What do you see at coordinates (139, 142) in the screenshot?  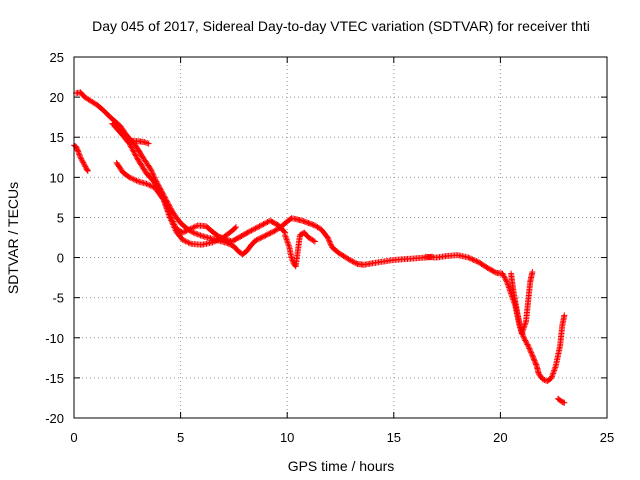 I see `series-upper-branch` at bounding box center [139, 142].